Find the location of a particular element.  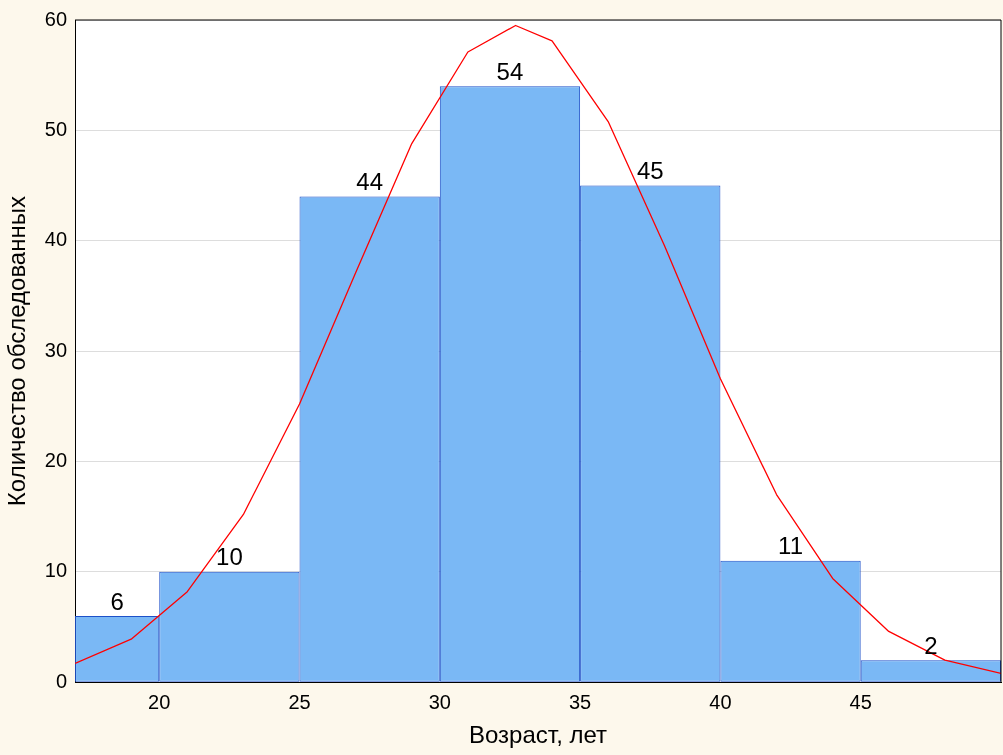

y-tick-label: 20 is located at coordinates (56, 459).